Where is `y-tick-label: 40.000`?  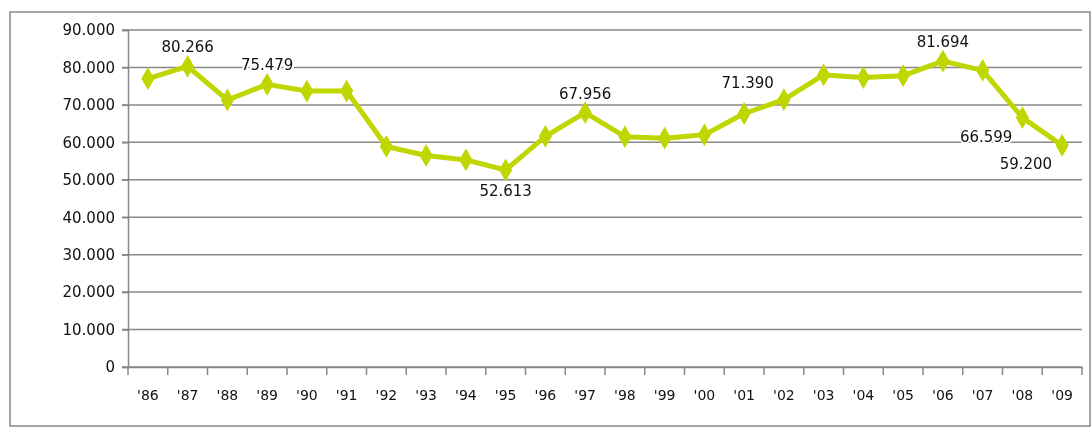 y-tick-label: 40.000 is located at coordinates (88, 217).